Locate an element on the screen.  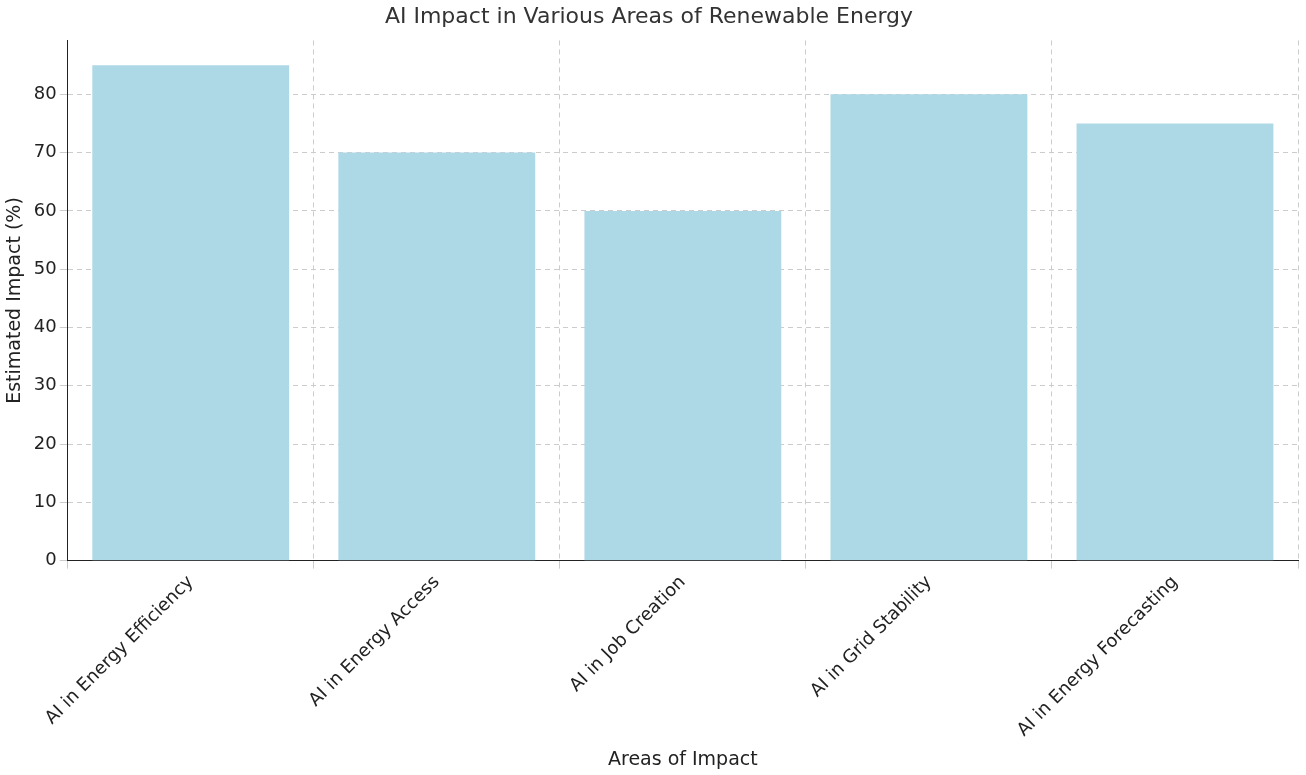
y-axis-title: Estimated Impact (%) is located at coordinates (13, 300).